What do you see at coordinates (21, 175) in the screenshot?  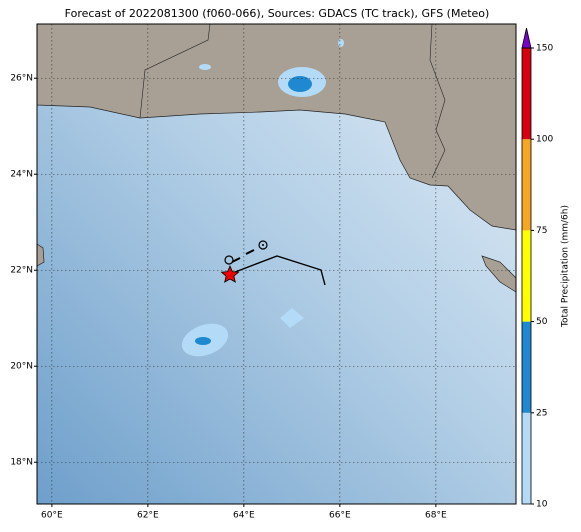 I see `y-tick-label: 24°N` at bounding box center [21, 175].